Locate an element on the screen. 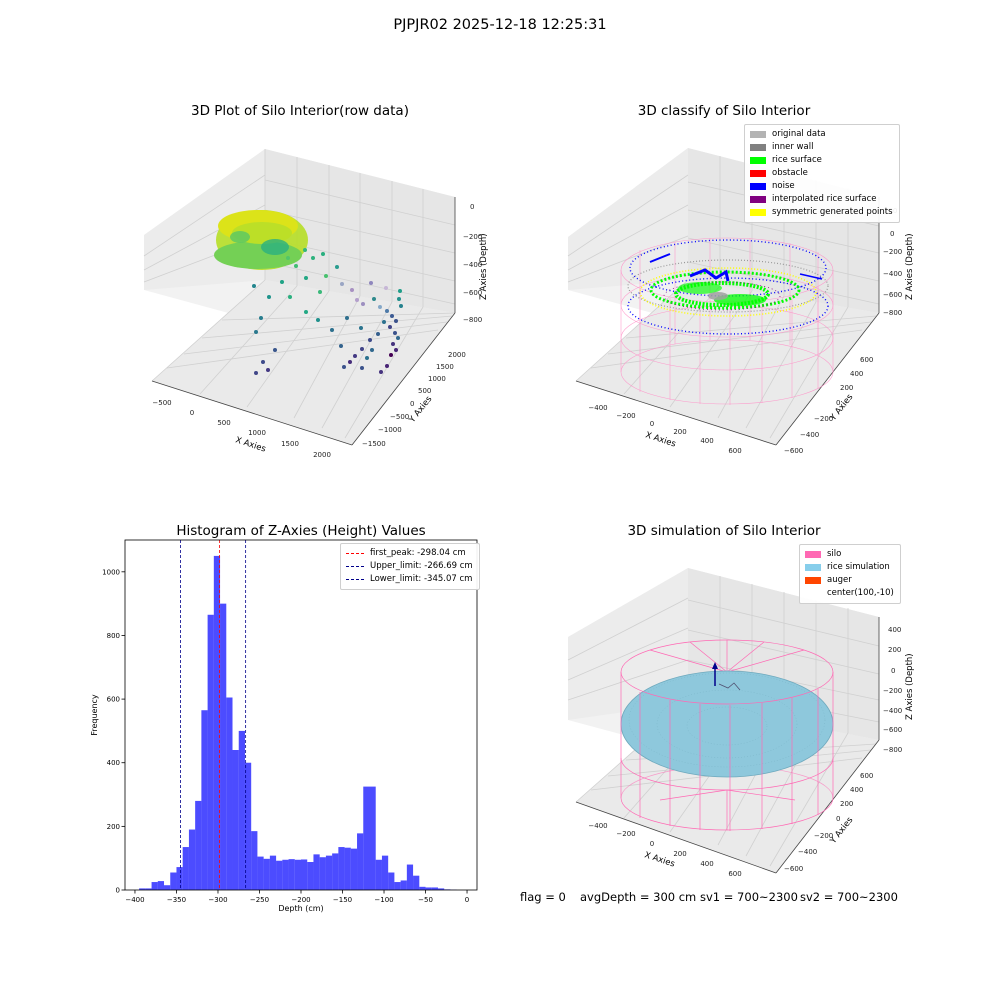 The height and width of the screenshot is (1000, 1000). legend-entry: obstacle is located at coordinates (821, 173).